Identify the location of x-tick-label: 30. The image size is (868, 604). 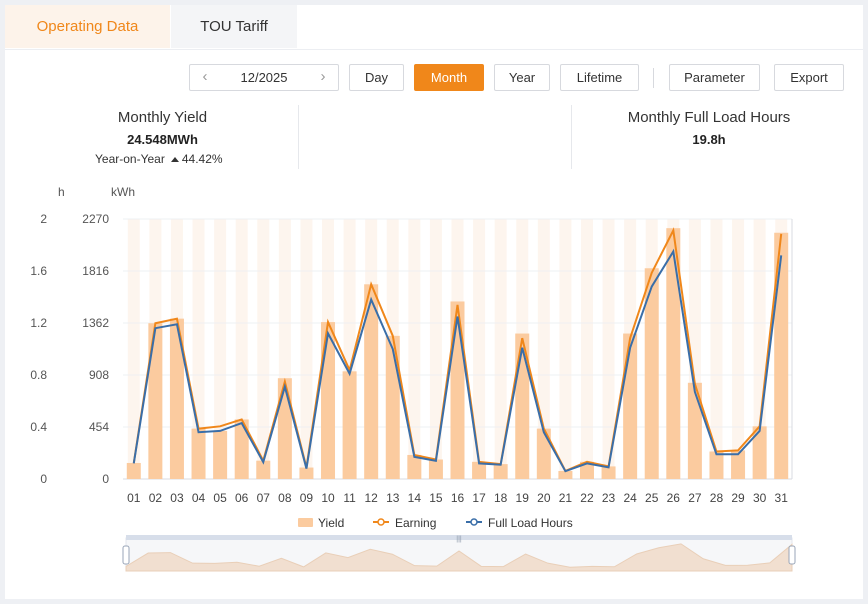
(760, 498).